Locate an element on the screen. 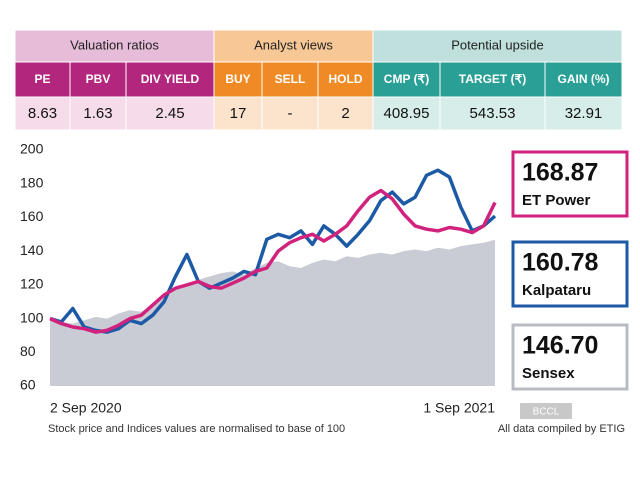 The height and width of the screenshot is (485, 640). column-header: CMP (₹) is located at coordinates (406, 79).